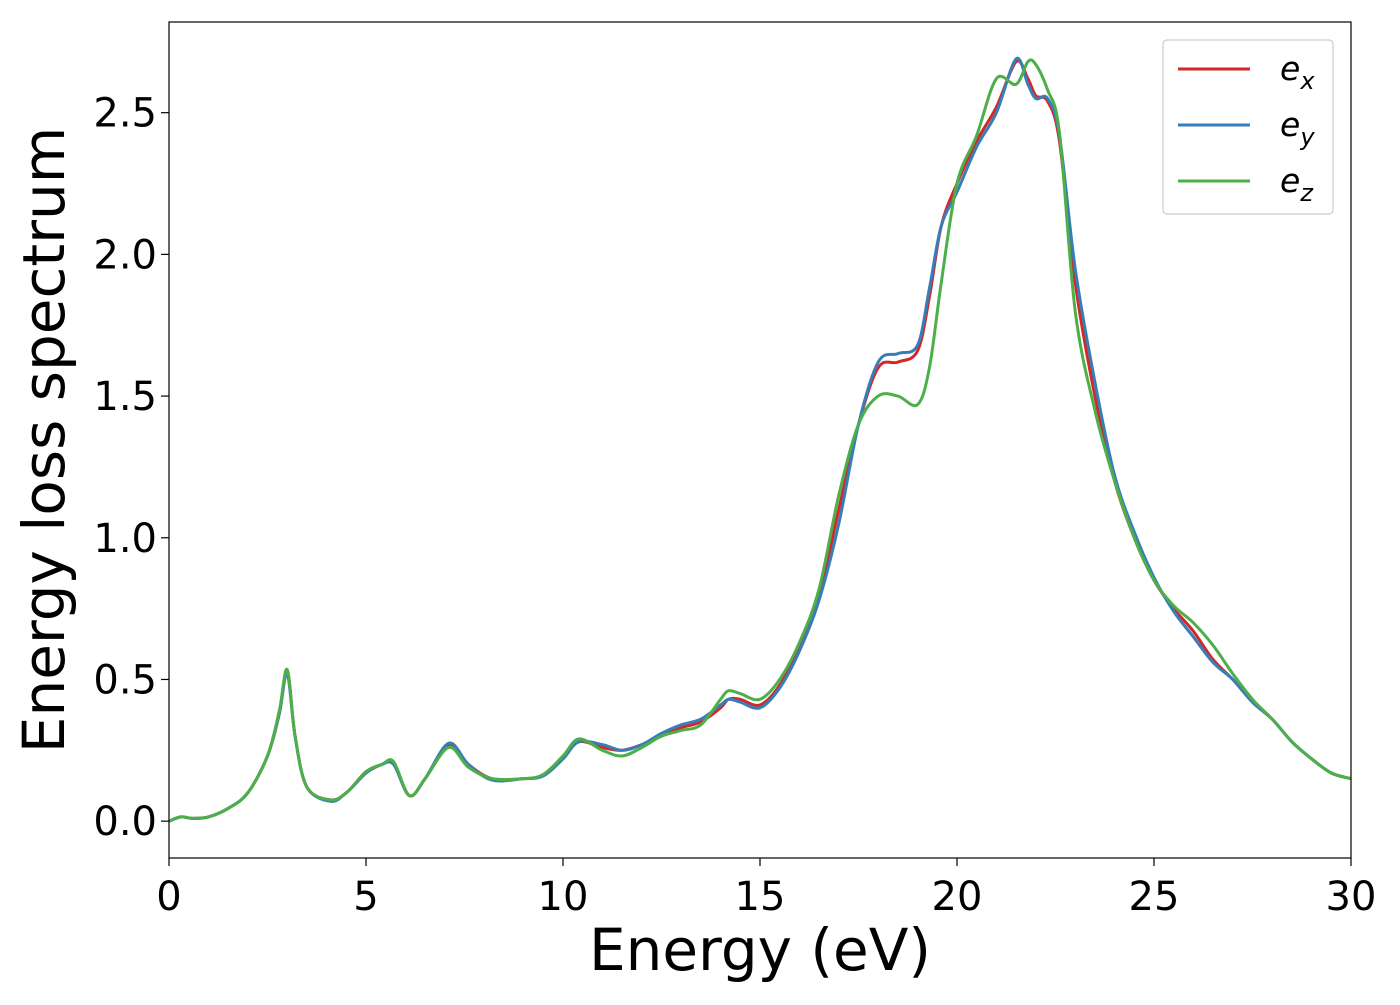 This screenshot has height=1005, width=1400. Describe the element at coordinates (957, 897) in the screenshot. I see `x-tick-label: 20` at that location.